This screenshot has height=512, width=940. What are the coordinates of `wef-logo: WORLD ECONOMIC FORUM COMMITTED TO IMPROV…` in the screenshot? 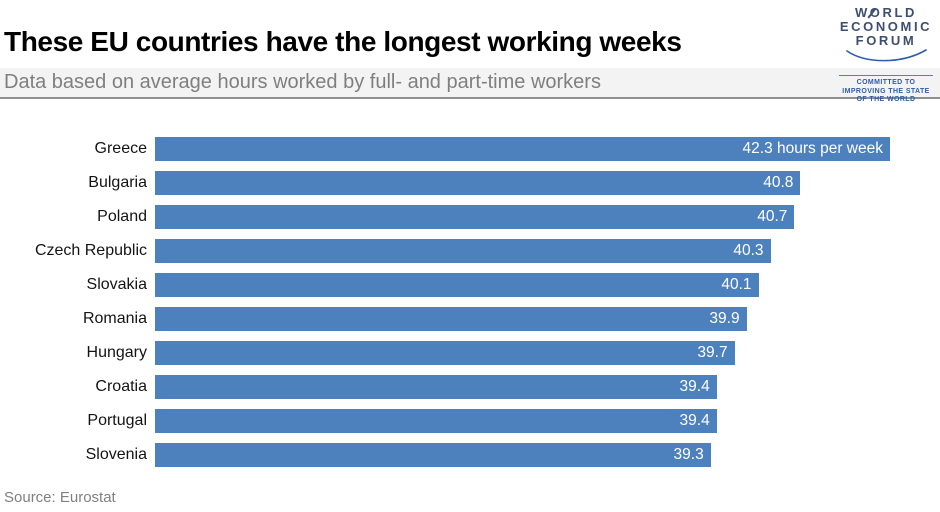 It's located at (886, 55).